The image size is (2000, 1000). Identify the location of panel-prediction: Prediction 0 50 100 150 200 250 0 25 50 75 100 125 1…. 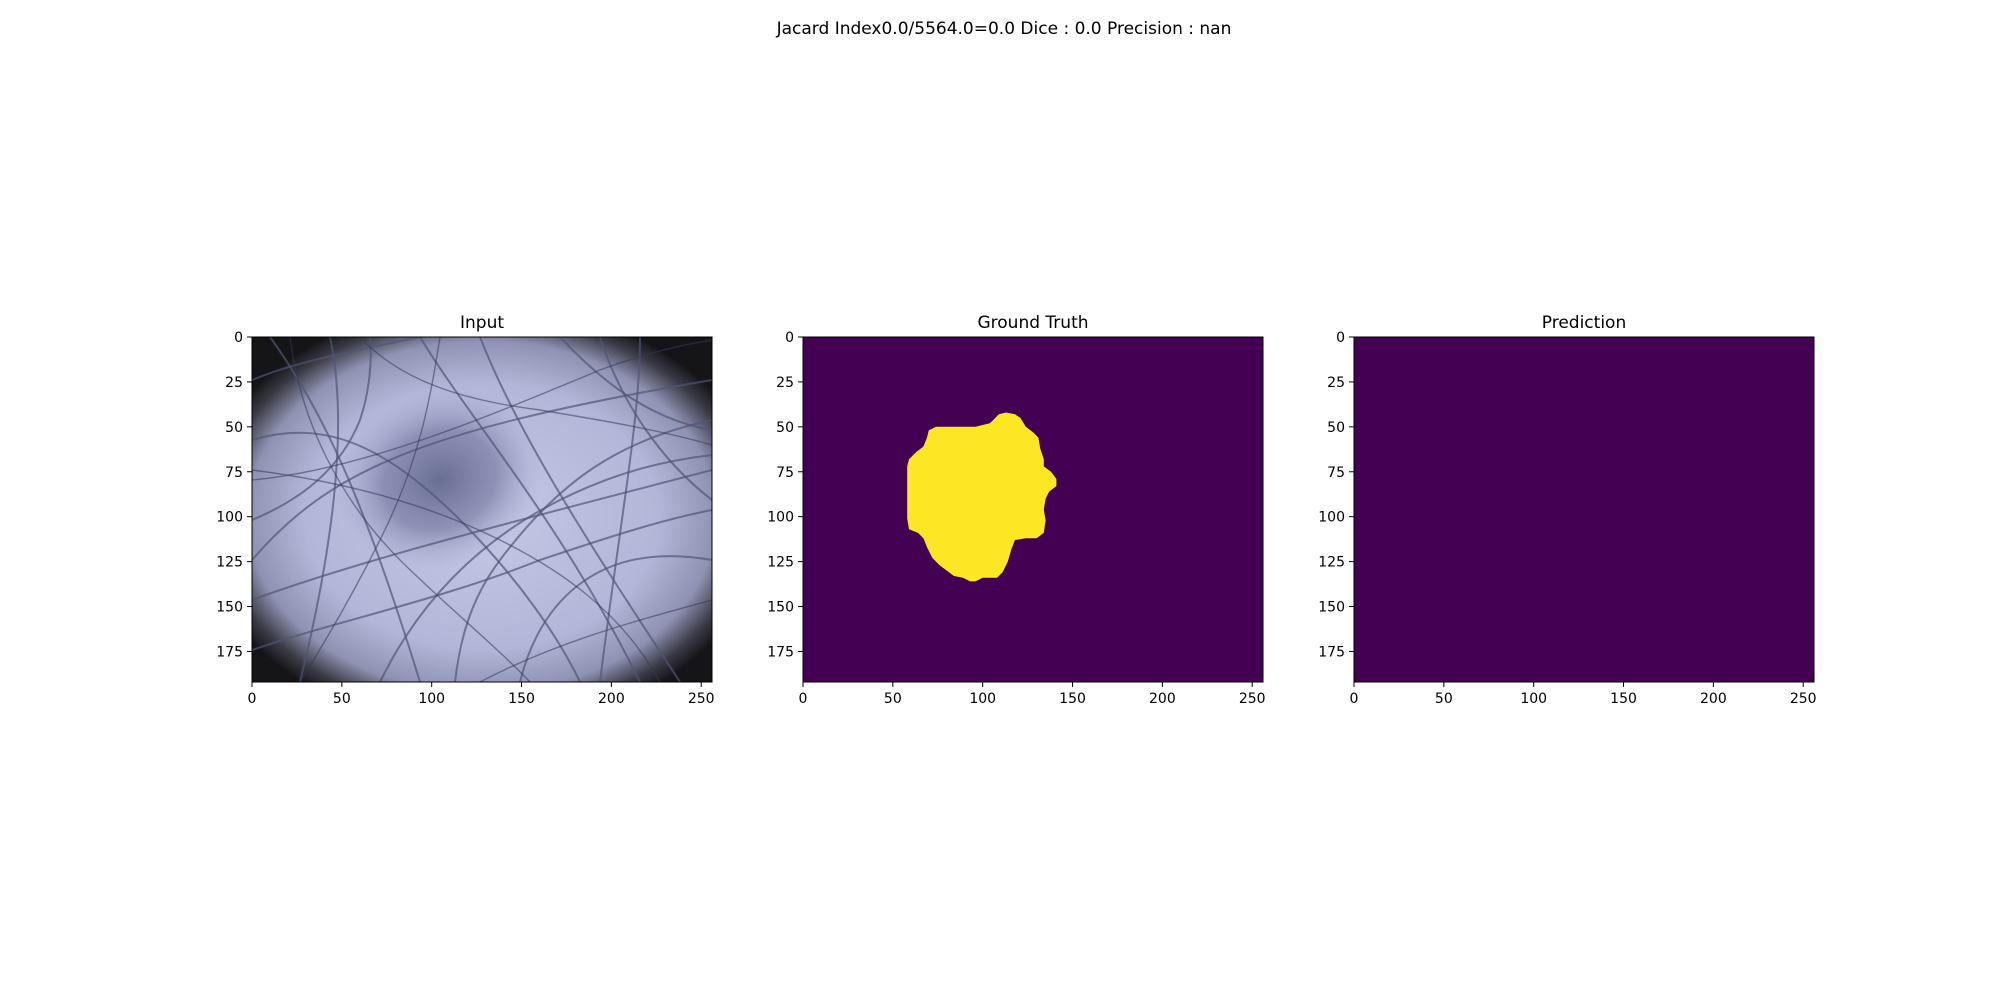
(1567, 510).